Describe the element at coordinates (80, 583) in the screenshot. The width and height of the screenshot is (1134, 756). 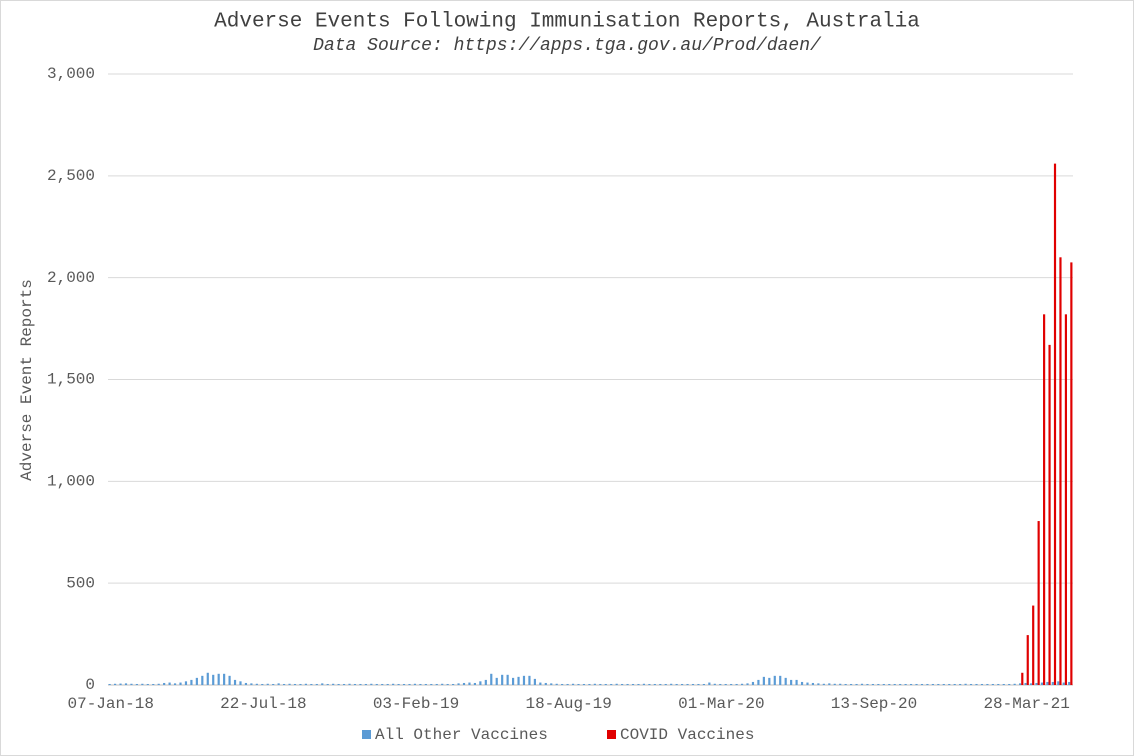
I see `y-tick-label: 500` at that location.